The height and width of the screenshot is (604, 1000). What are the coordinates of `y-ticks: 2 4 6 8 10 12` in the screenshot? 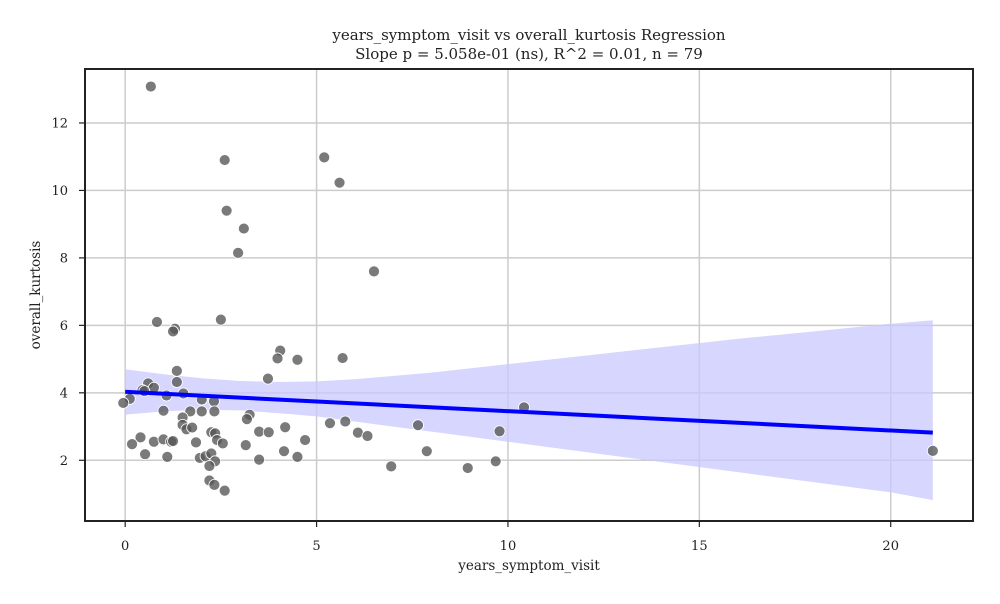 It's located at (68, 292).